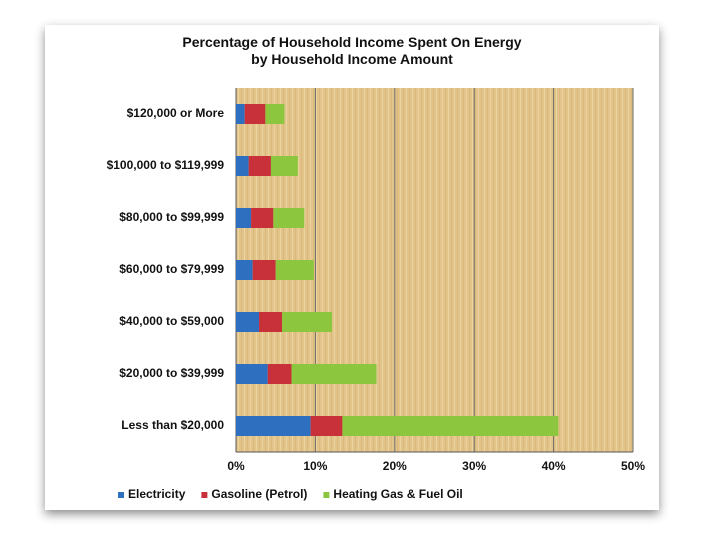  I want to click on x-tick-label: 10%, so click(315, 466).